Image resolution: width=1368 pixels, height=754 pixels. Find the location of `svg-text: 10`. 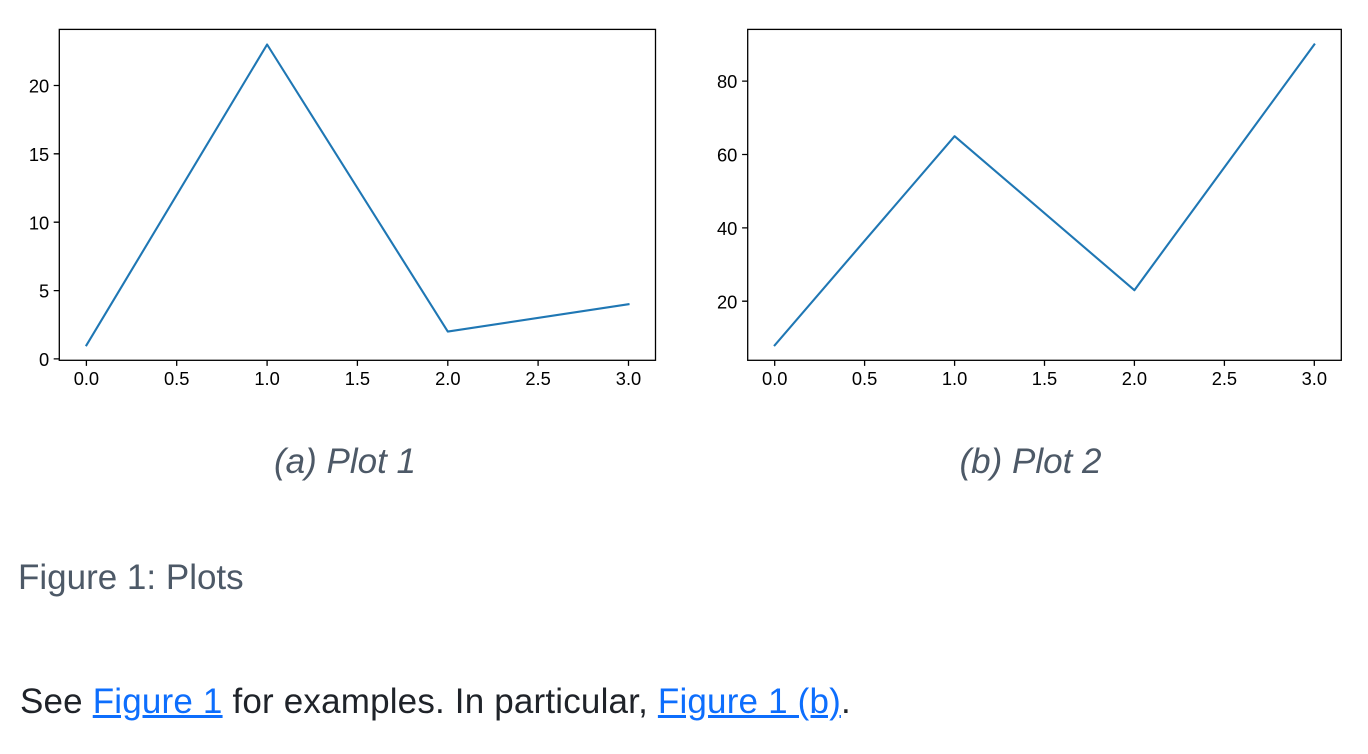

svg-text: 10 is located at coordinates (39, 222).